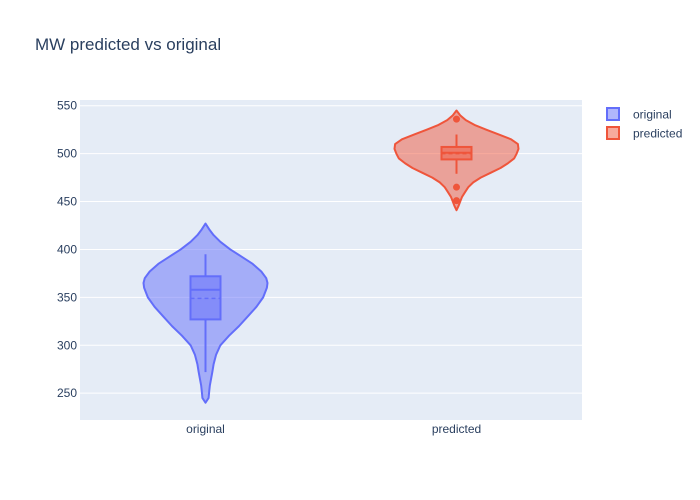  What do you see at coordinates (67, 345) in the screenshot?
I see `y-tick-label: 300` at bounding box center [67, 345].